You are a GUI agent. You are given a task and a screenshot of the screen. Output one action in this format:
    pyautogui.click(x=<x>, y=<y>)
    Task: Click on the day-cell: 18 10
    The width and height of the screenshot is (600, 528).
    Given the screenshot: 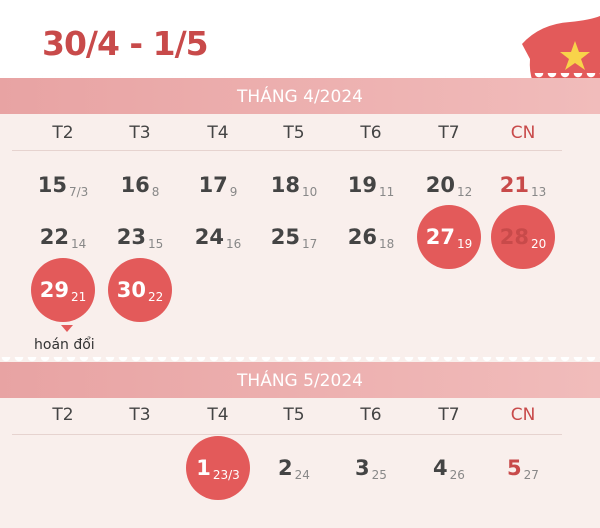 What is the action you would take?
    pyautogui.click(x=294, y=185)
    